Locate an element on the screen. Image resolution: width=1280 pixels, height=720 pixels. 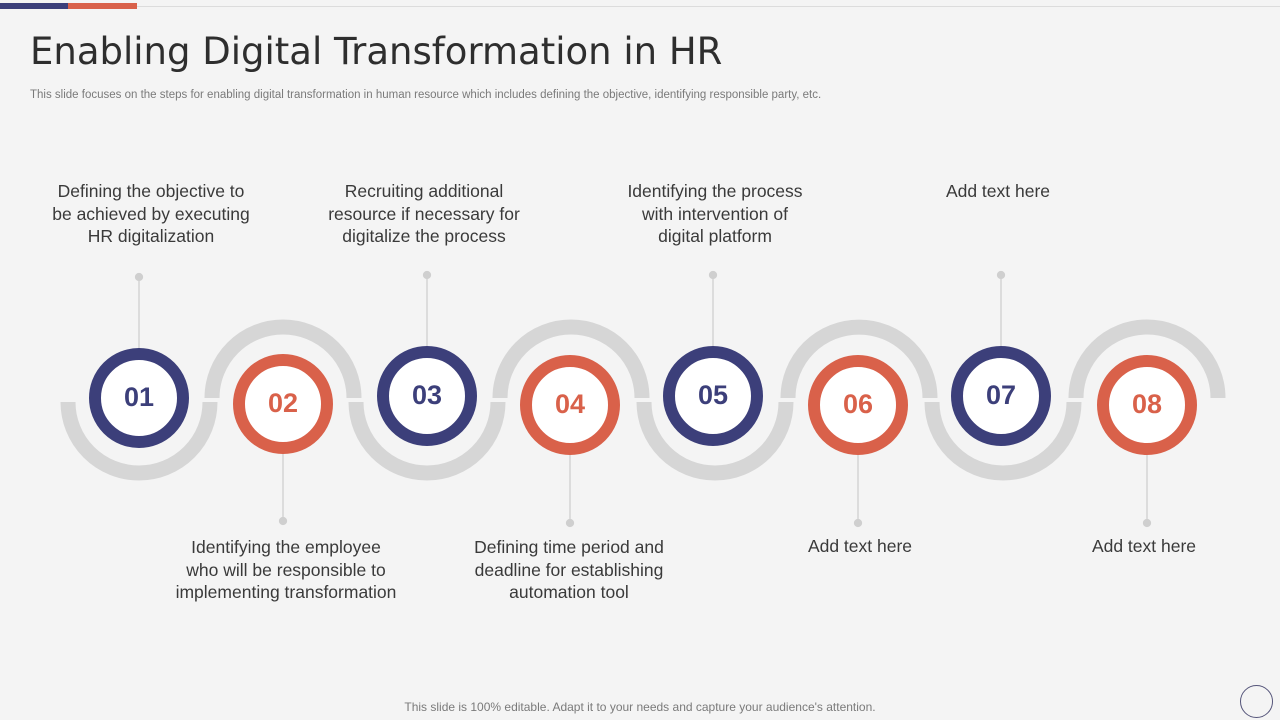
step-label-07: Add text here is located at coordinates (998, 191).